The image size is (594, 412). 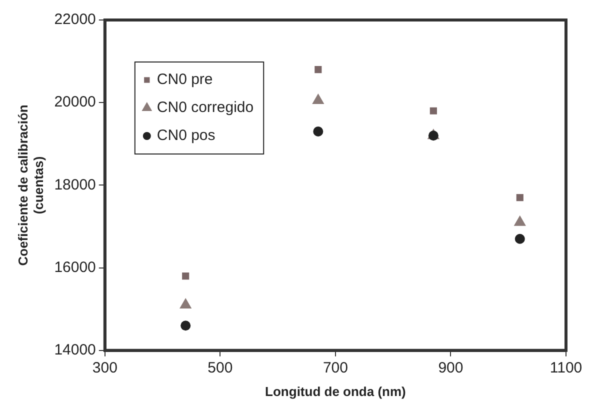 I want to click on x-tick-label: 1100, so click(x=566, y=368).